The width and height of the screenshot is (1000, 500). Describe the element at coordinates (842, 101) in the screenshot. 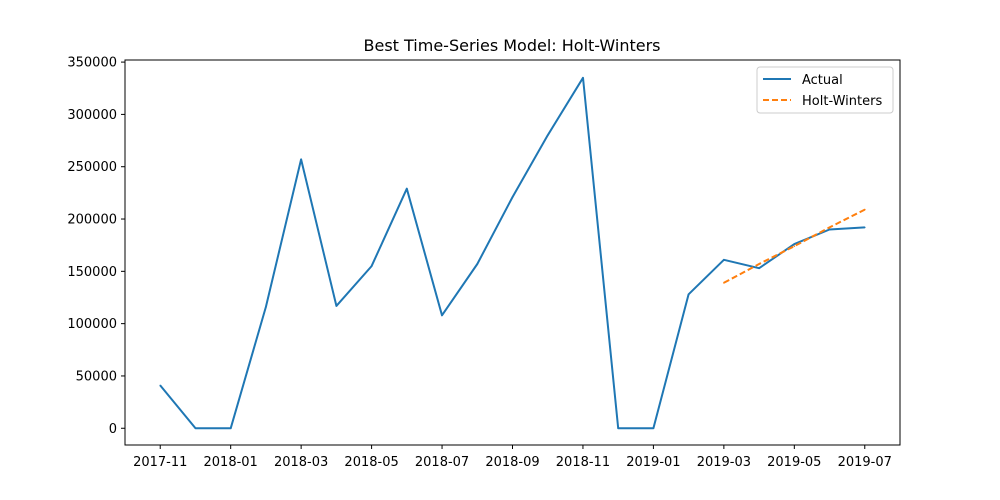

I see `legend-label-holt-winters: Holt-Winters` at that location.